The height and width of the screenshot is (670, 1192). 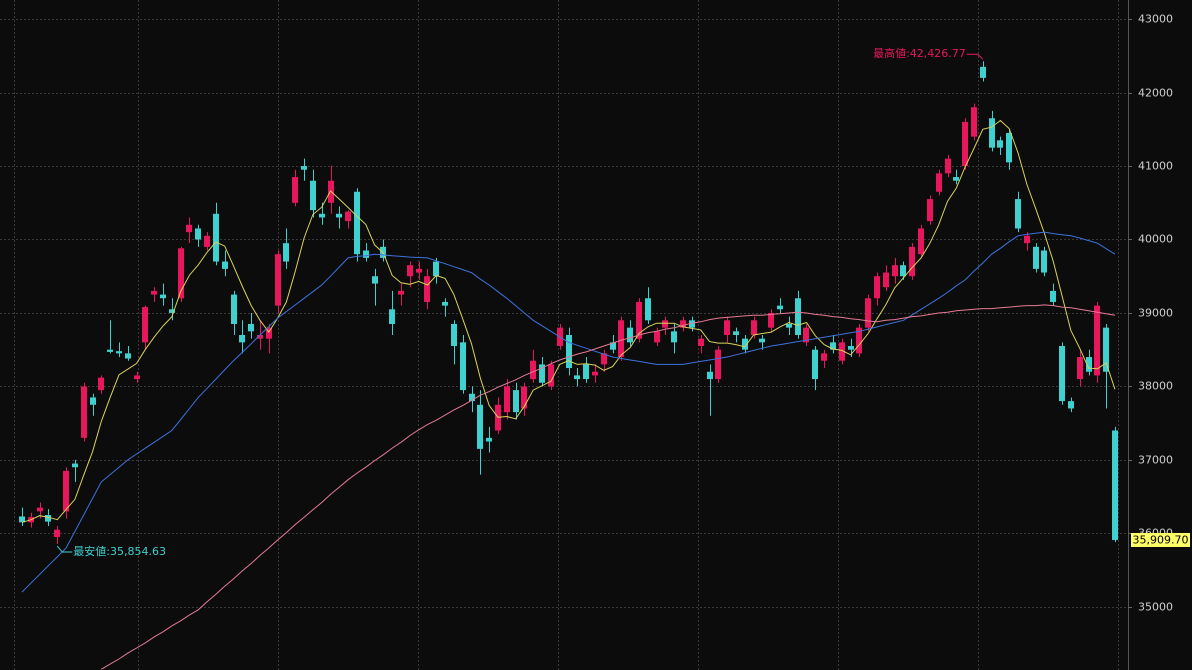 What do you see at coordinates (975, 56) in the screenshot?
I see `high-pointer` at bounding box center [975, 56].